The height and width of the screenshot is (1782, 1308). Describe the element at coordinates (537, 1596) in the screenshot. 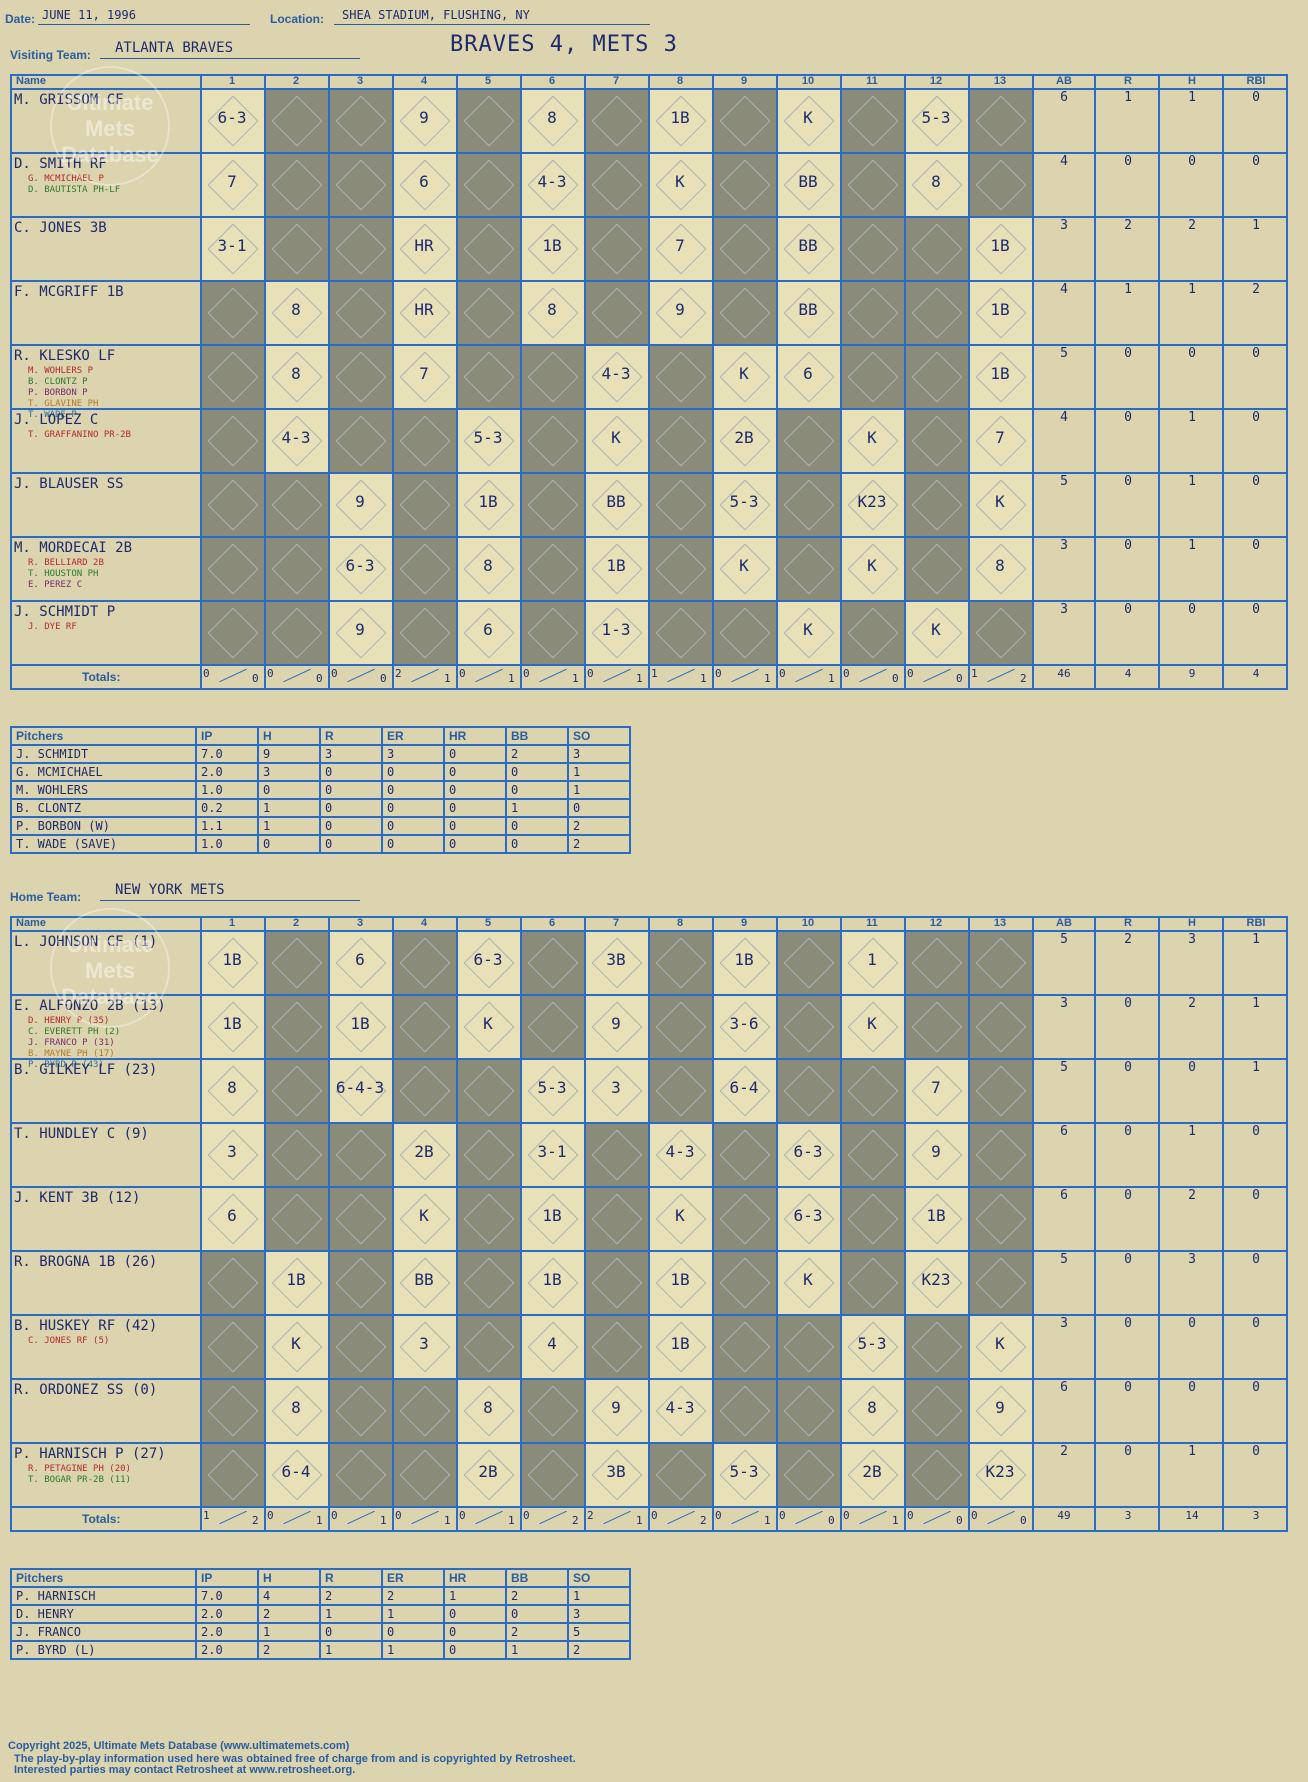

I see `pitcher-stat: 2` at that location.